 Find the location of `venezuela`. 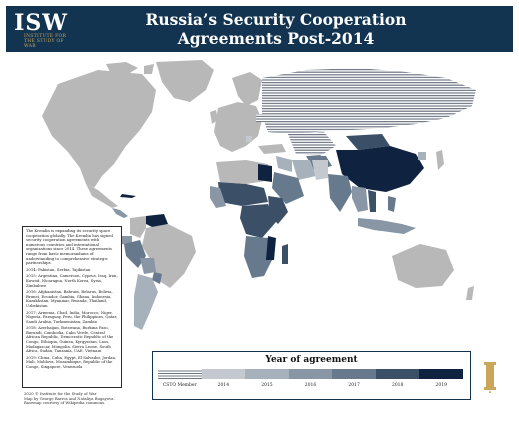

venezuela is located at coordinates (157, 221).